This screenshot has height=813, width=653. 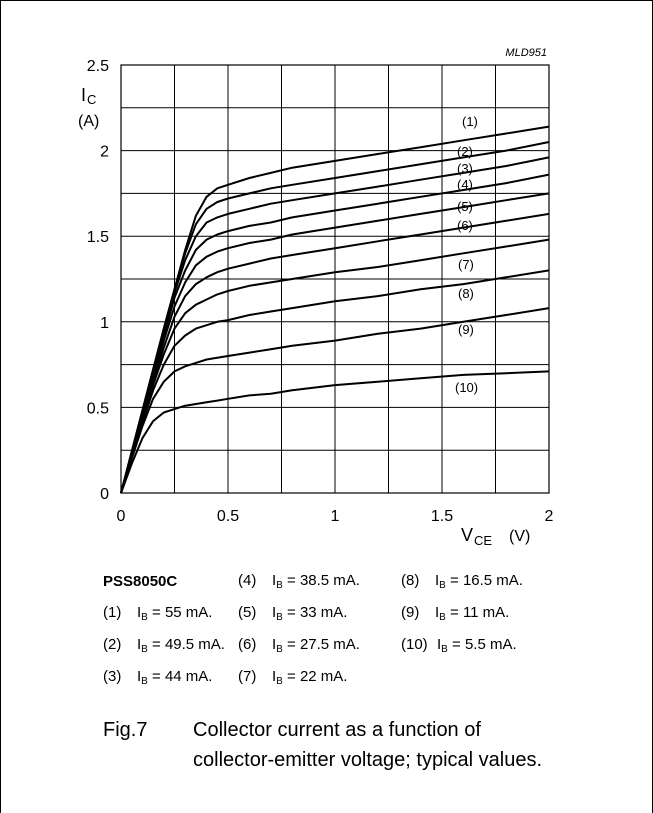 What do you see at coordinates (112, 644) in the screenshot?
I see `legend-item-number: (2)` at bounding box center [112, 644].